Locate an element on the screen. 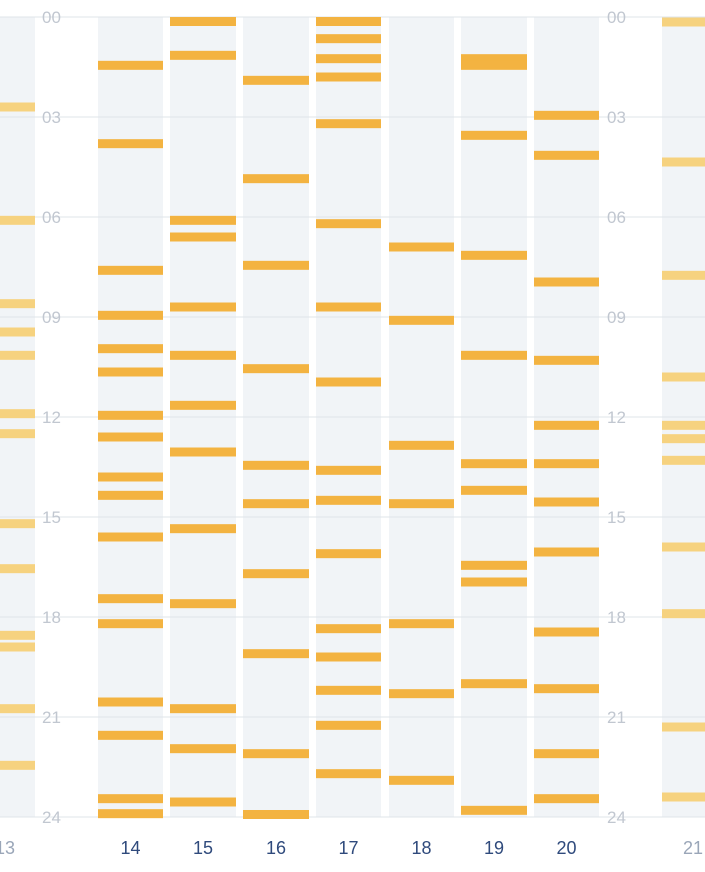  day-tick-label: 16 is located at coordinates (276, 848).